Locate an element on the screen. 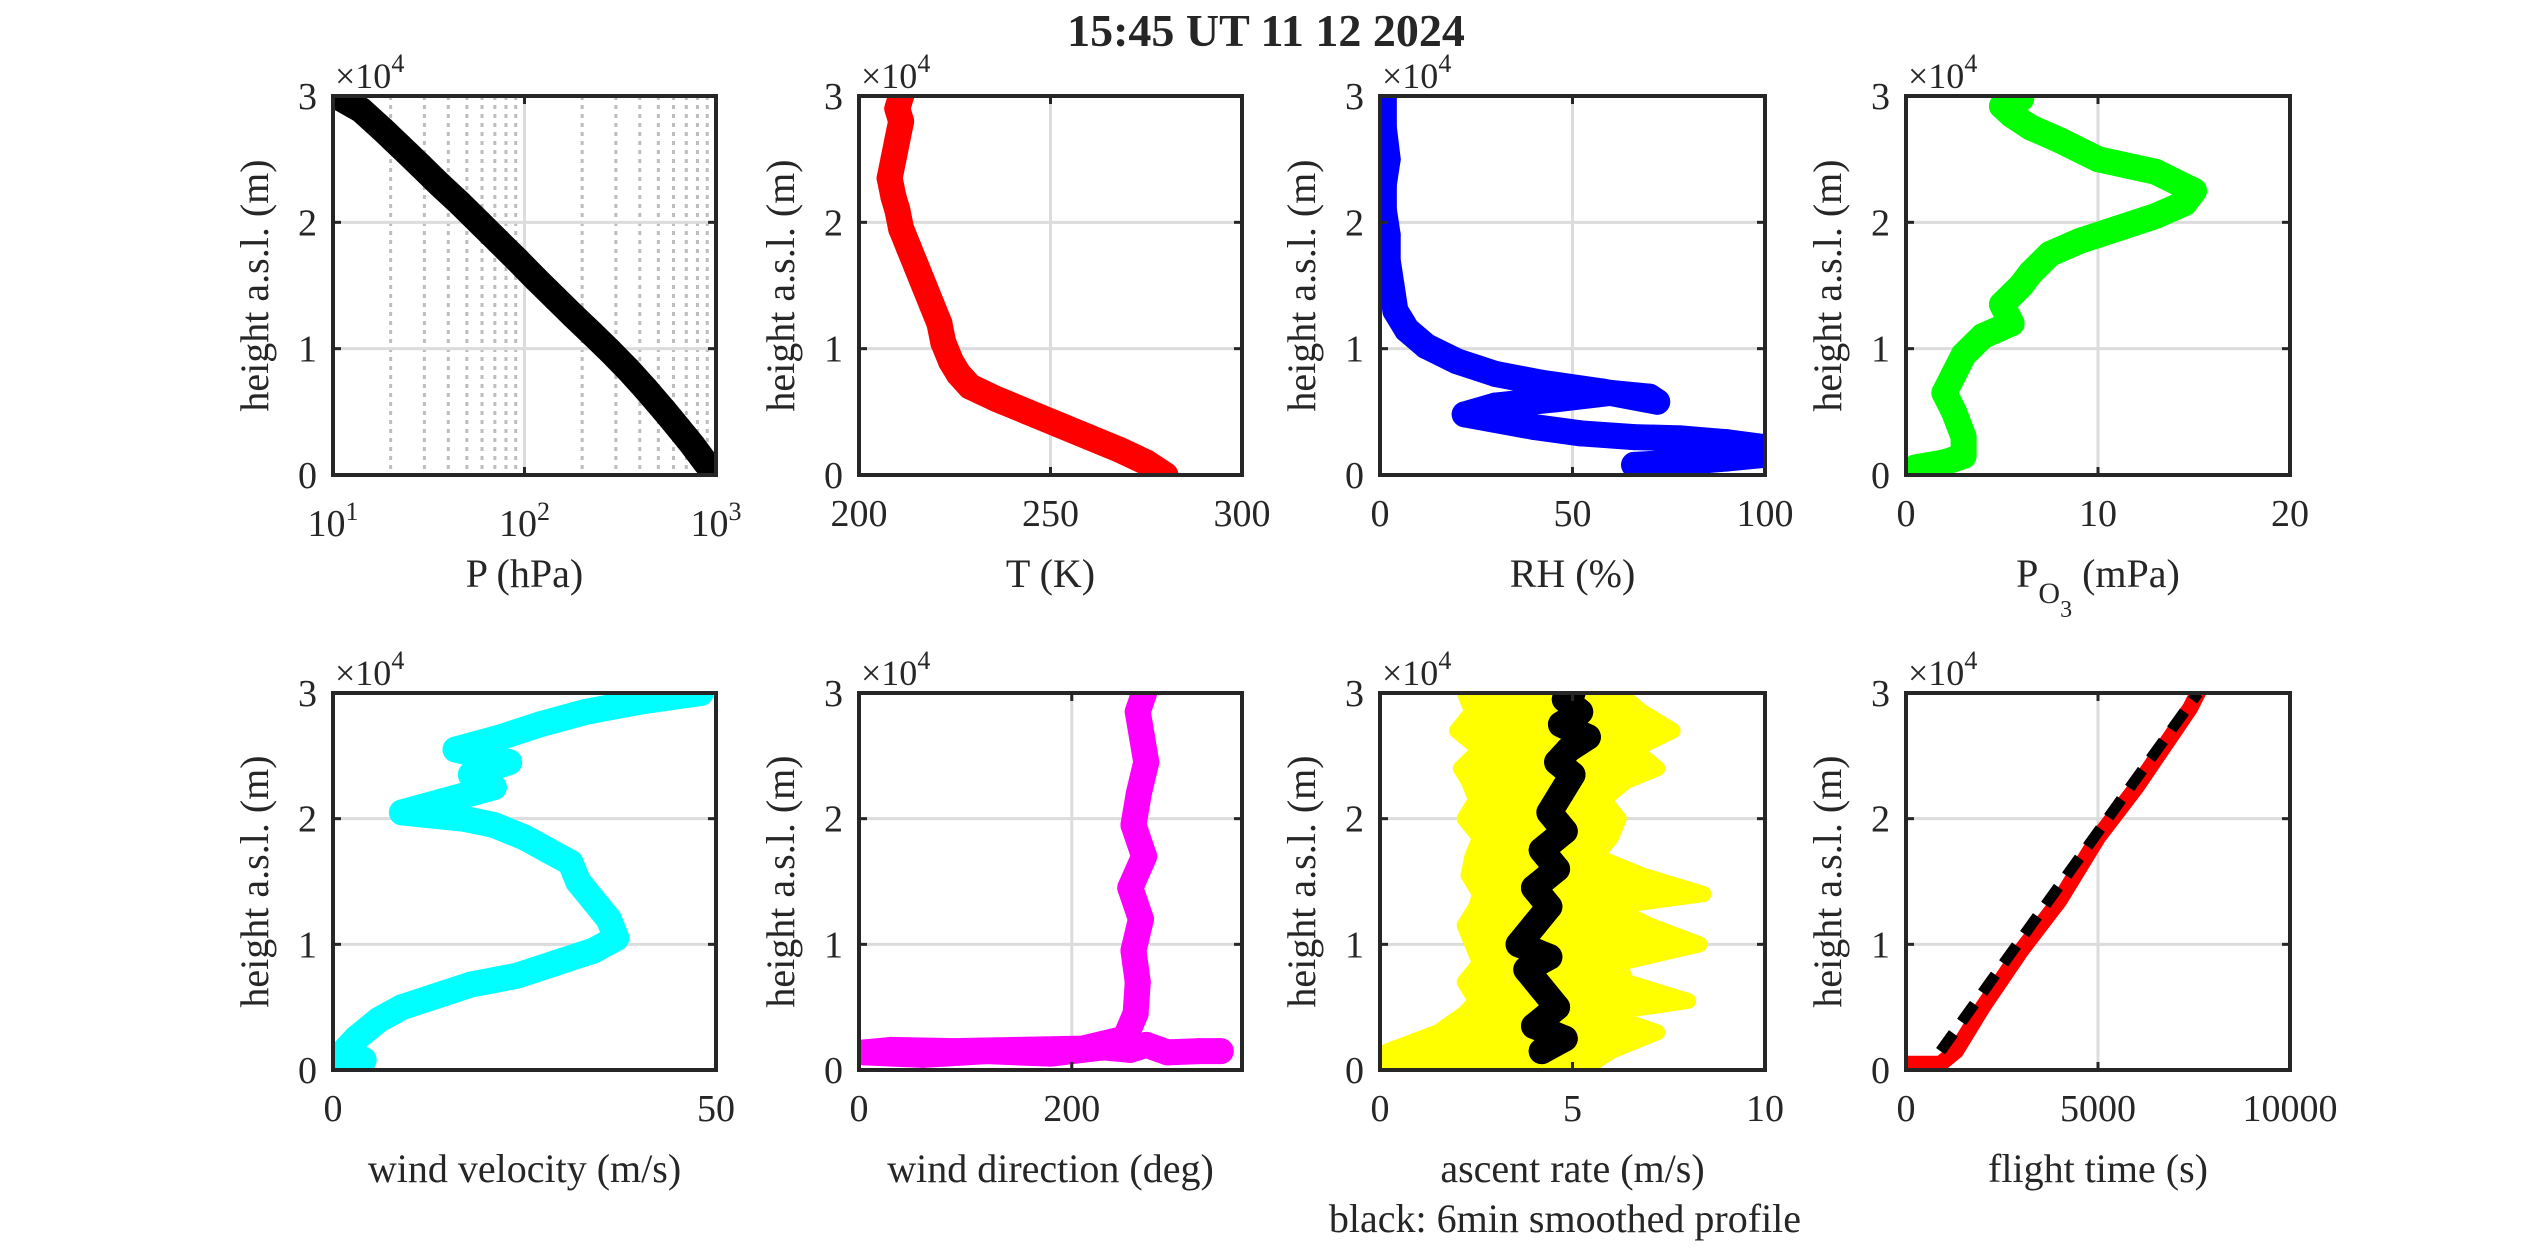  footnote: black: 6min smoothed profile is located at coordinates (1565, 1218).